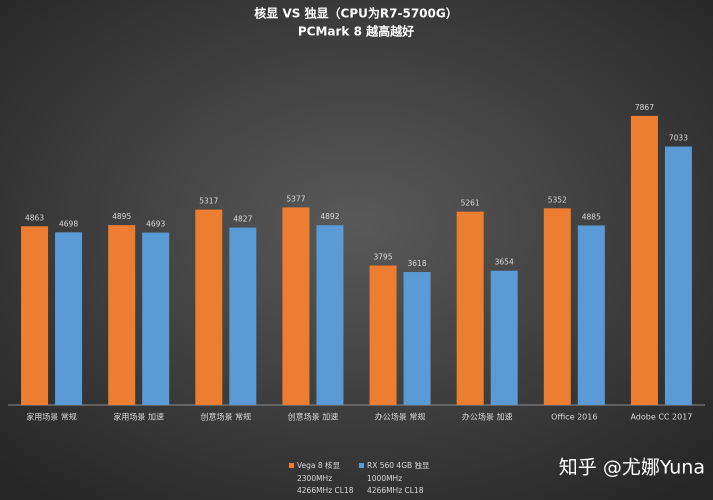  I want to click on x-tick-label: 办公场景 加速, so click(487, 417).